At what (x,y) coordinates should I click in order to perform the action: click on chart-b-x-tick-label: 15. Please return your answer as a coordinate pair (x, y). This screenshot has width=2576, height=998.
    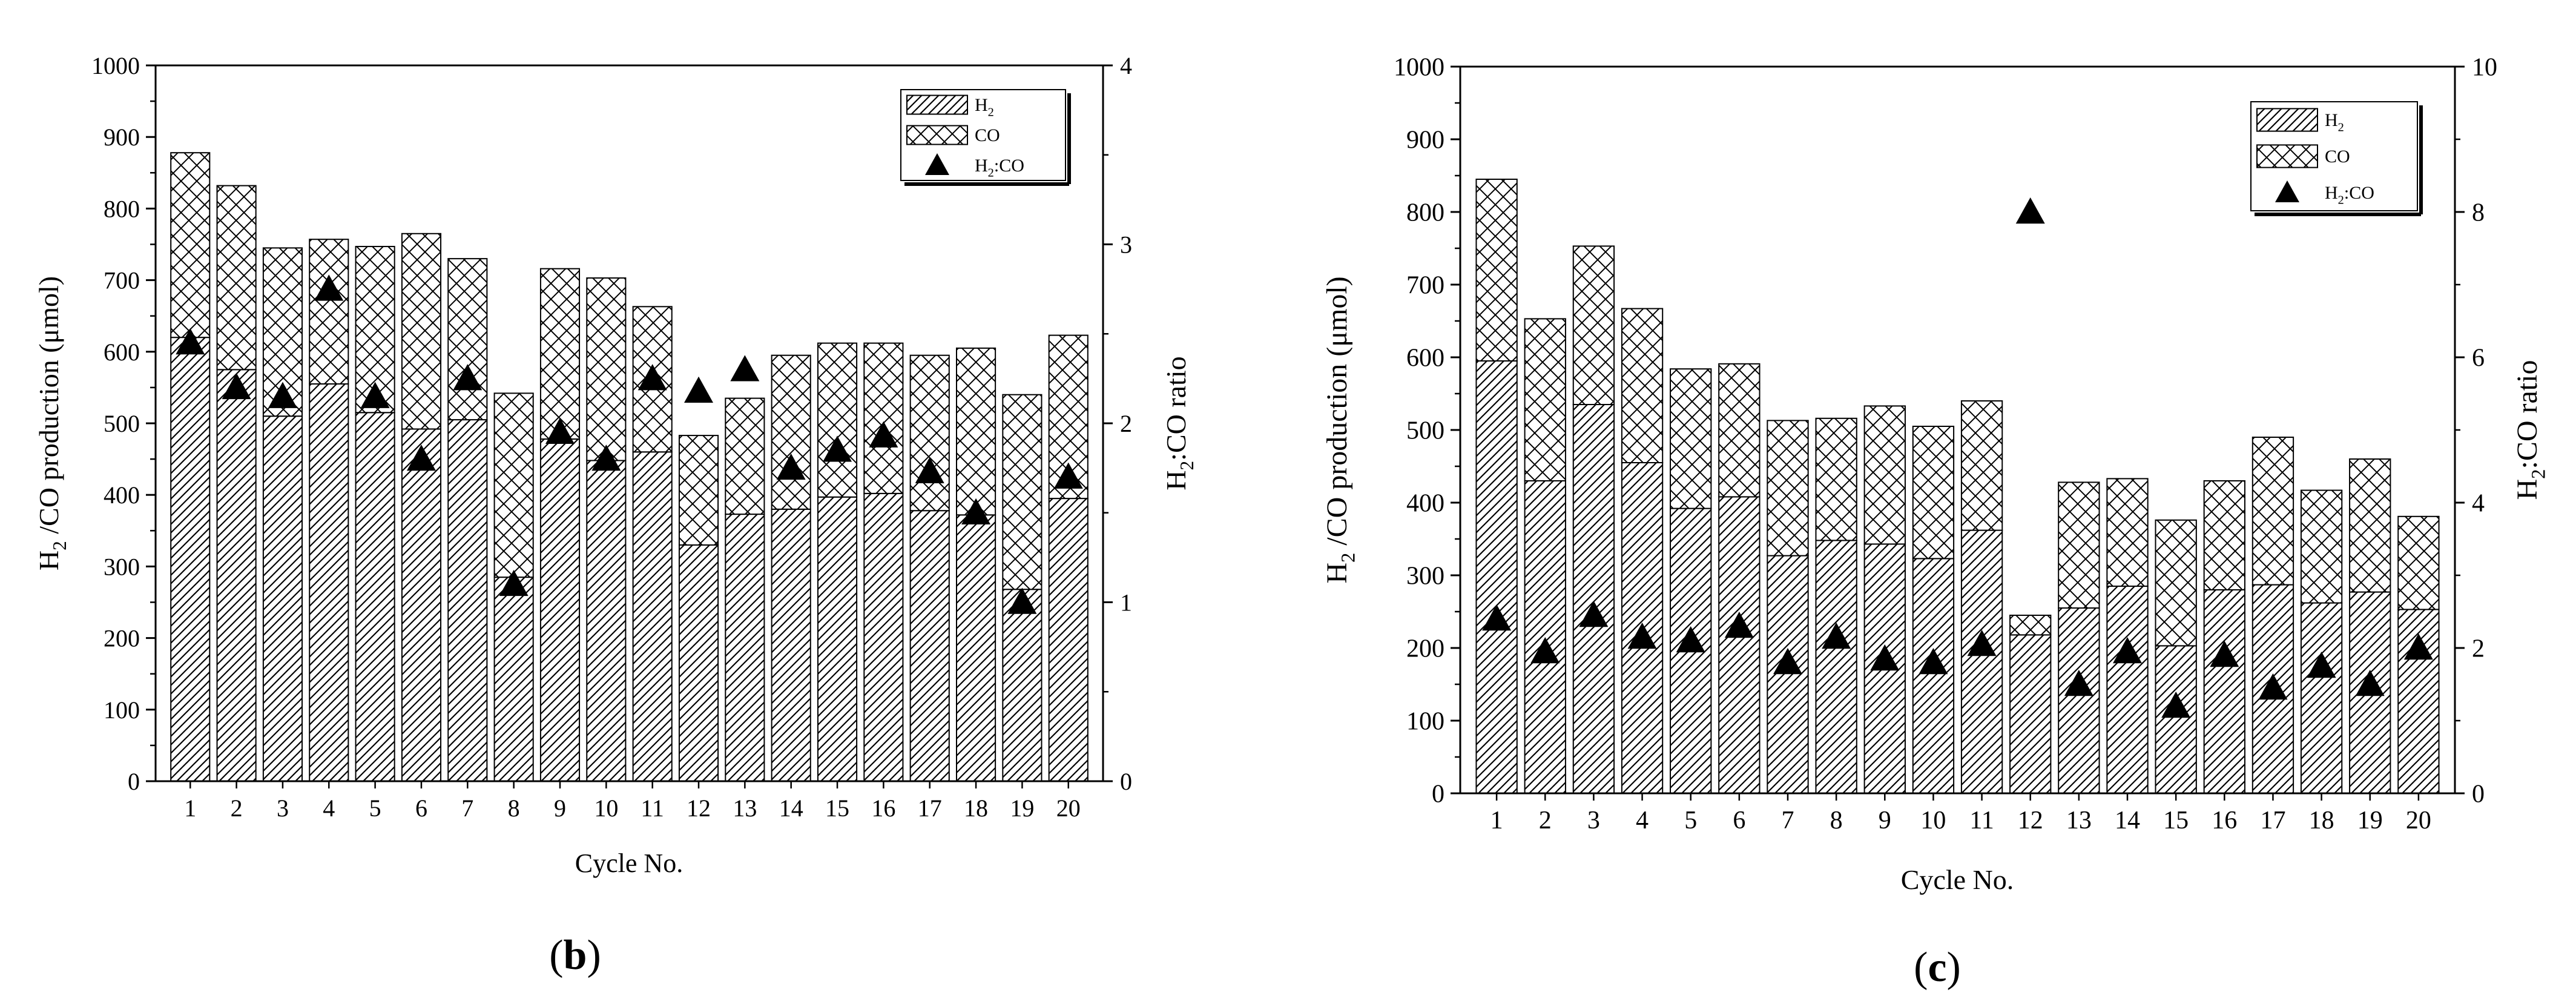
    Looking at the image, I should click on (837, 809).